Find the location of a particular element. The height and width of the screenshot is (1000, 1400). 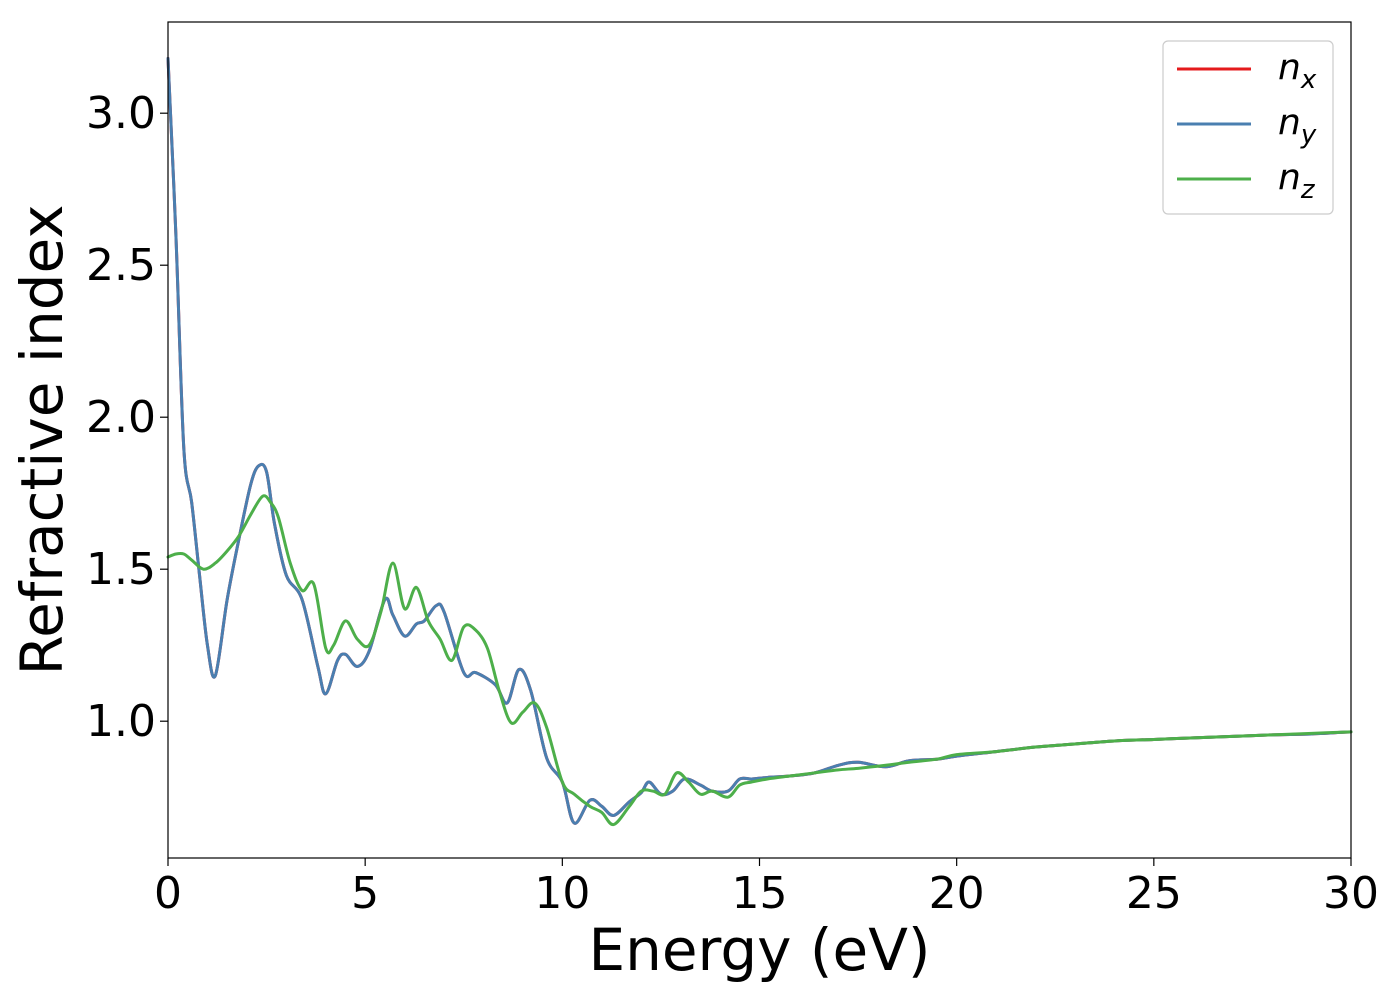

x-tick-label: 0 is located at coordinates (168, 893).